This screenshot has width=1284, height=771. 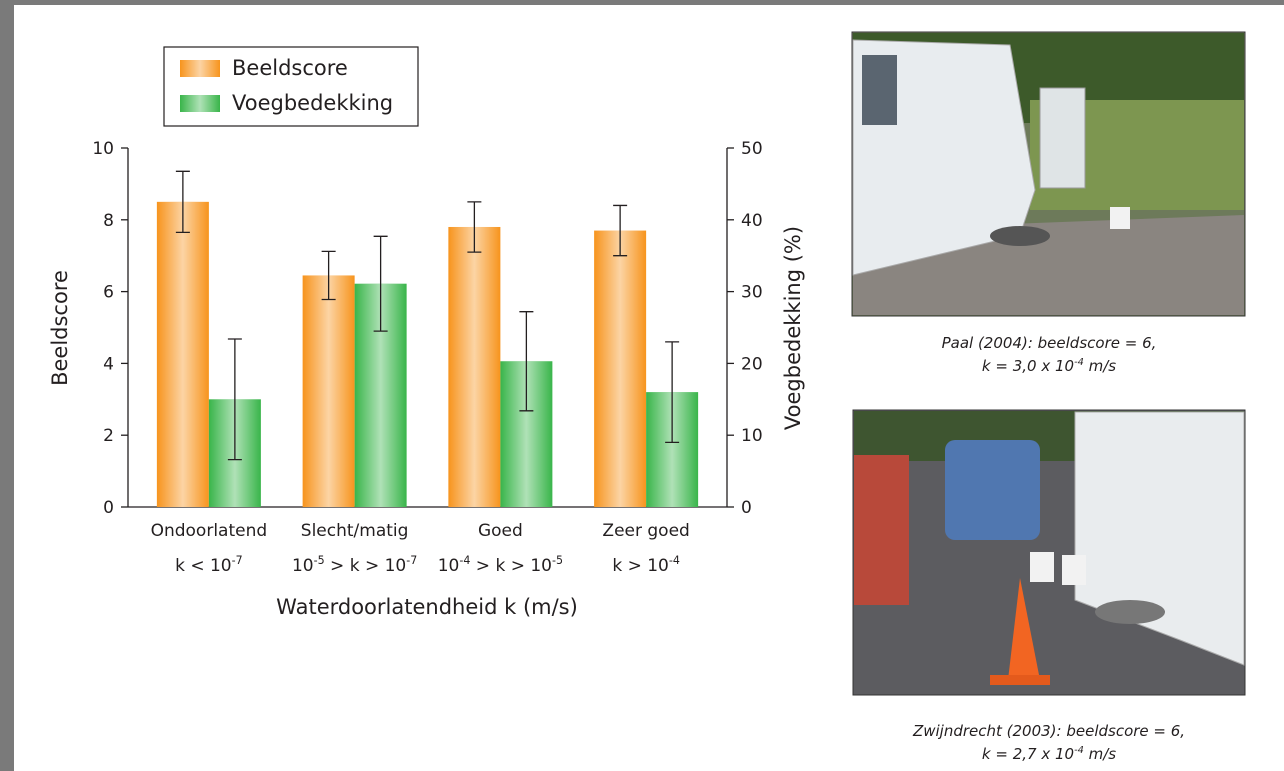 What do you see at coordinates (355, 531) in the screenshot?
I see `x-tick-label: Slecht/matig` at bounding box center [355, 531].